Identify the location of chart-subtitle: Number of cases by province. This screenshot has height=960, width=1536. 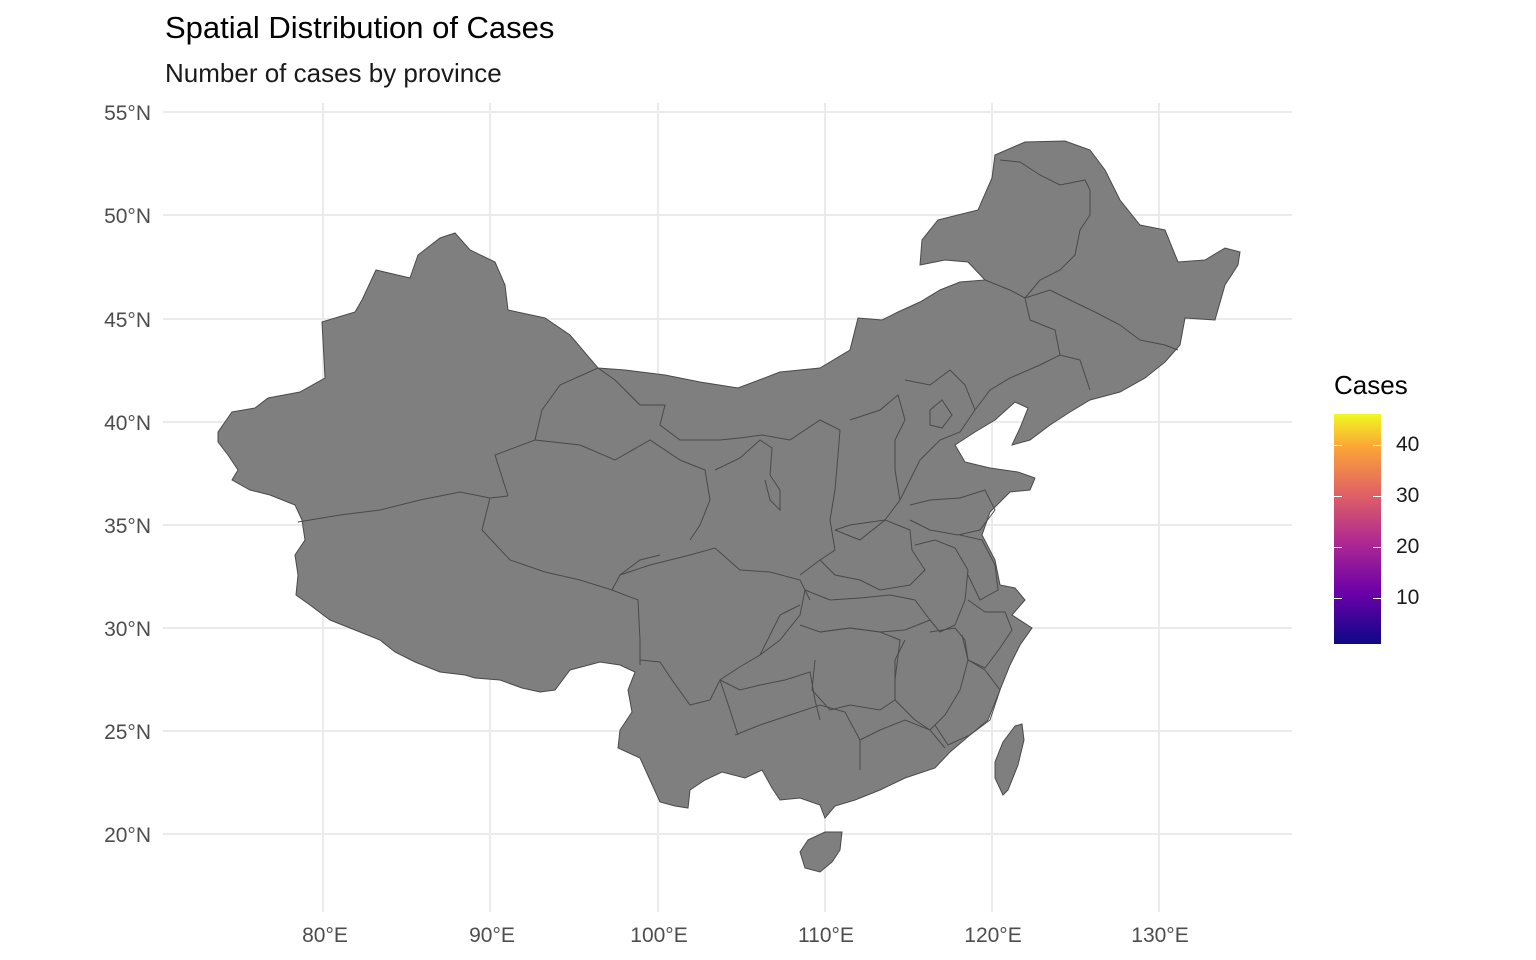
(333, 73).